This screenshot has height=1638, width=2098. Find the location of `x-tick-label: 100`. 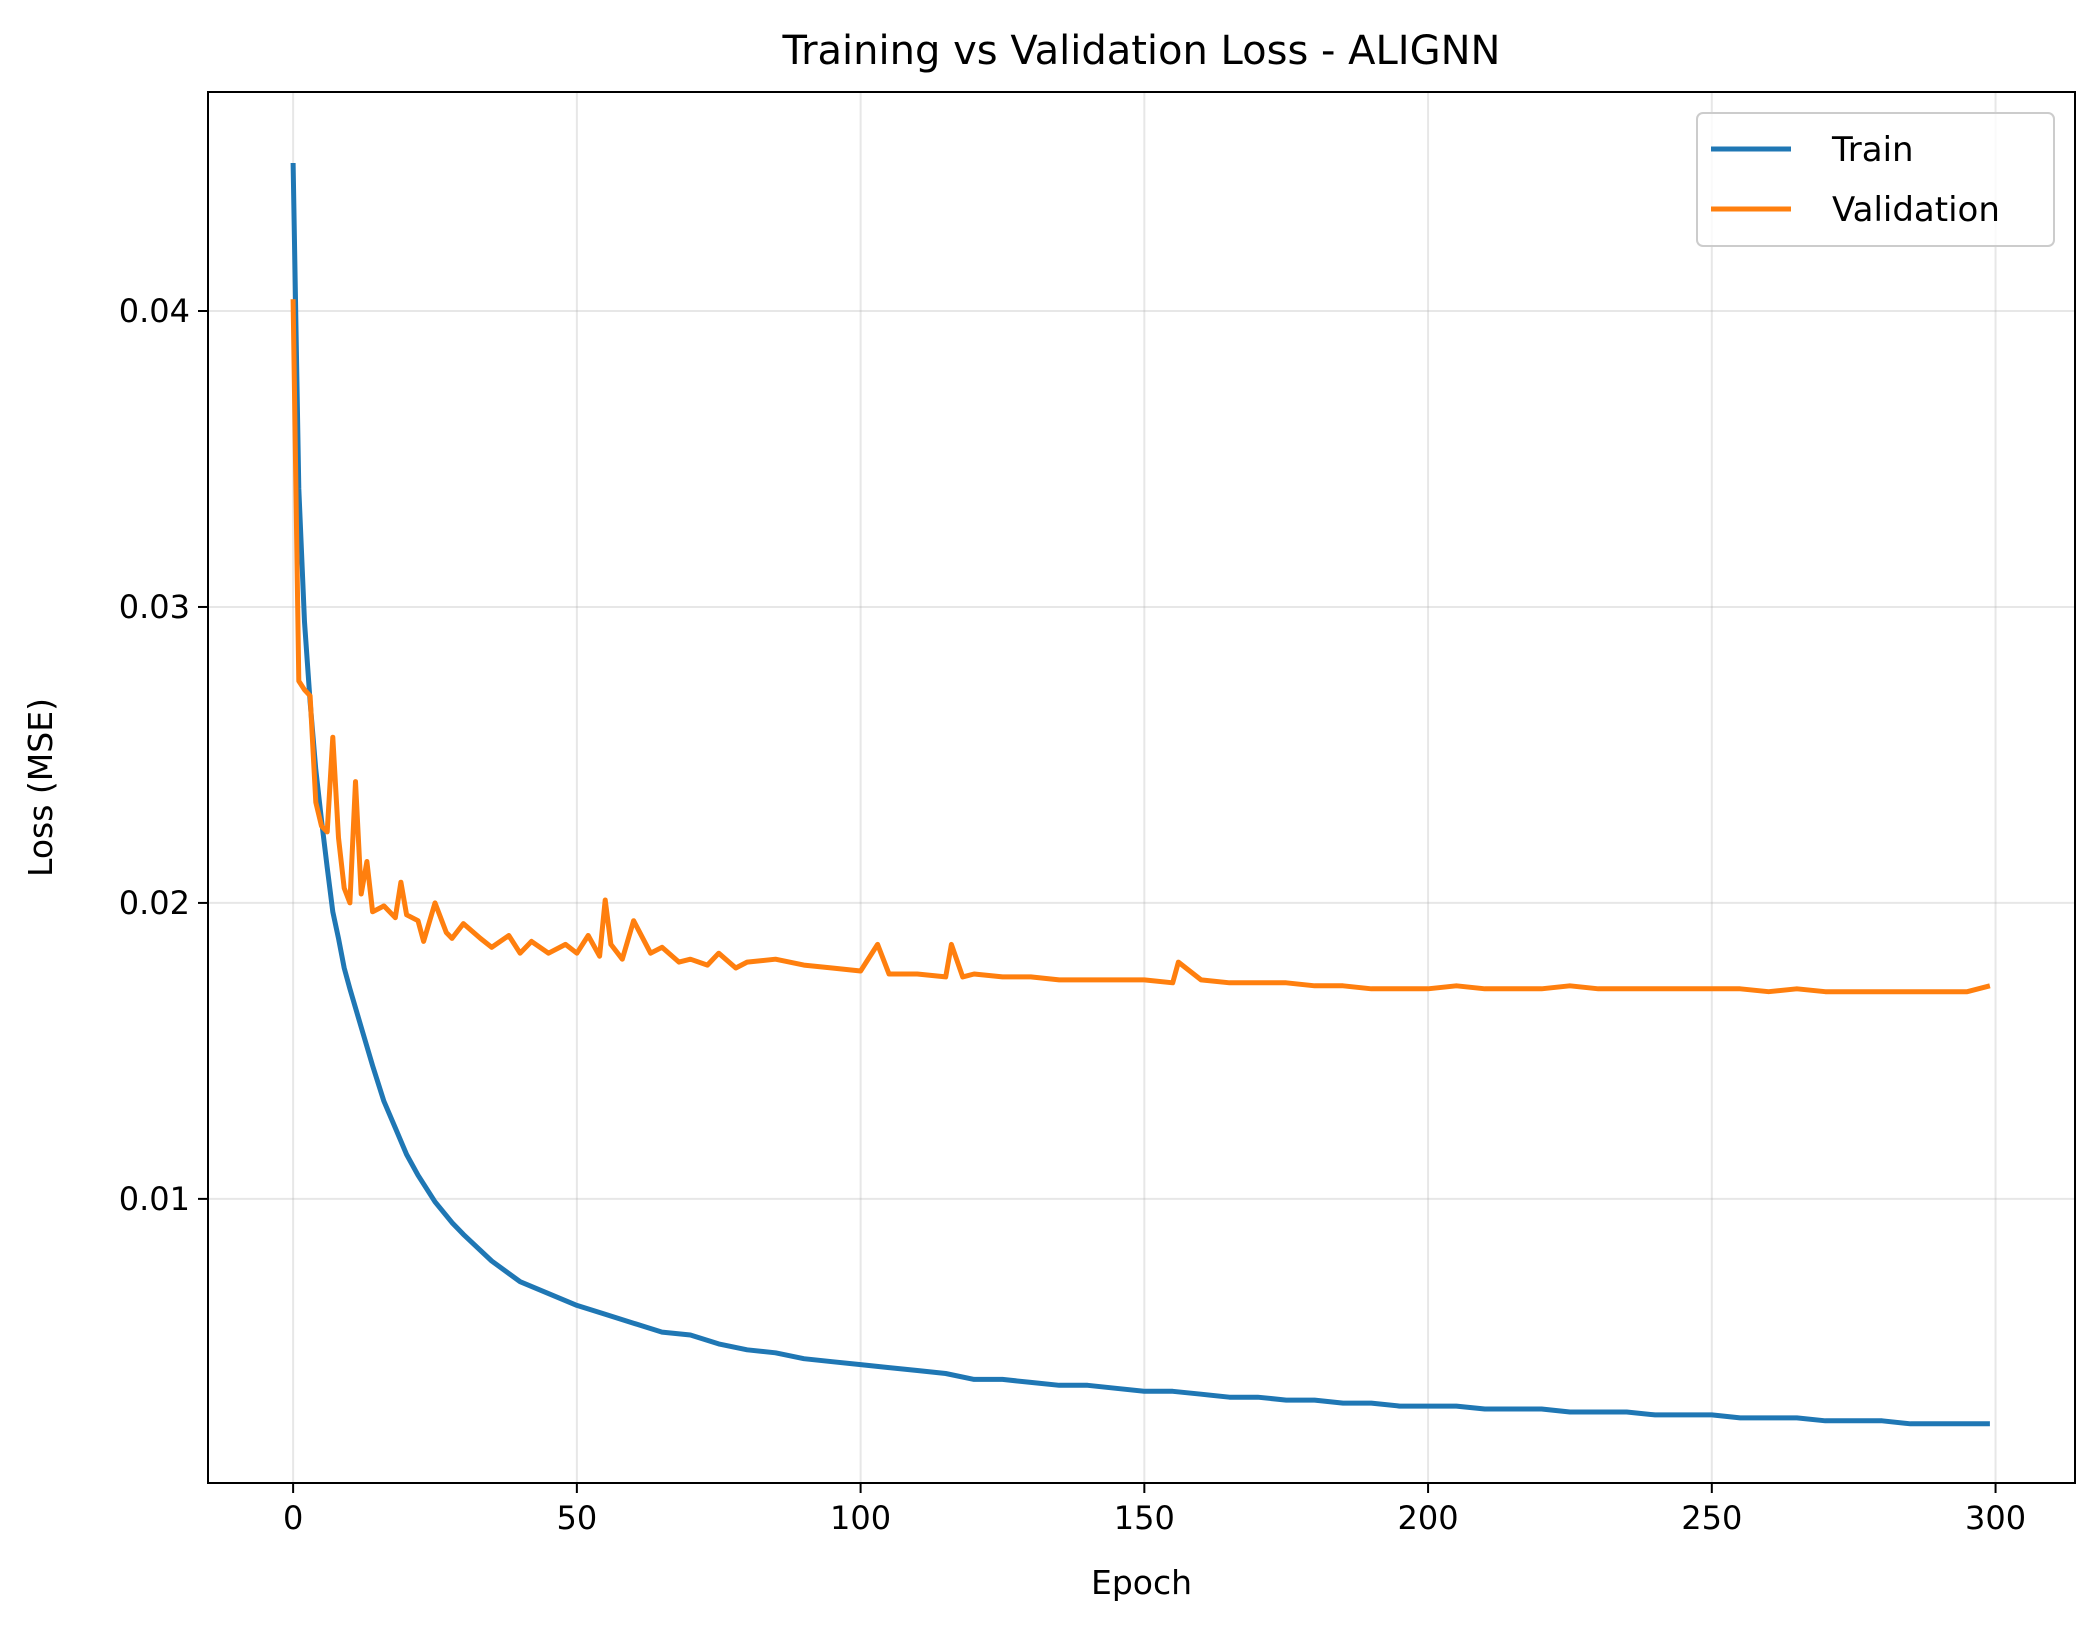

x-tick-label: 100 is located at coordinates (860, 1518).